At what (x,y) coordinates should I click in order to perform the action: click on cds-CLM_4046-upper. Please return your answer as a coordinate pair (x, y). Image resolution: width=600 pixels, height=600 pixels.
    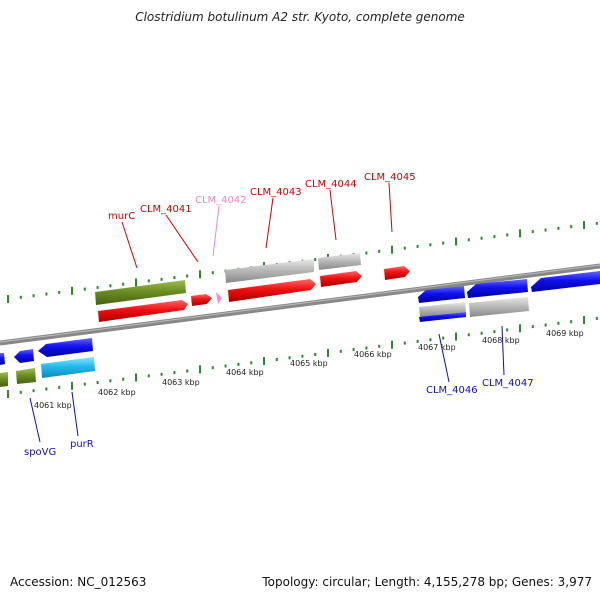
    Looking at the image, I should click on (441, 294).